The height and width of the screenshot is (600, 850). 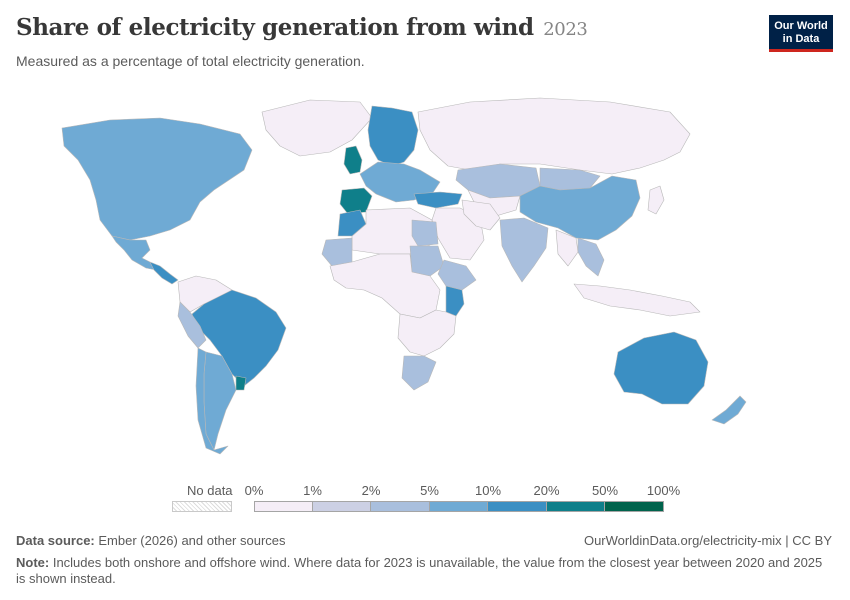 What do you see at coordinates (134, 253) in the screenshot?
I see `region-mexico` at bounding box center [134, 253].